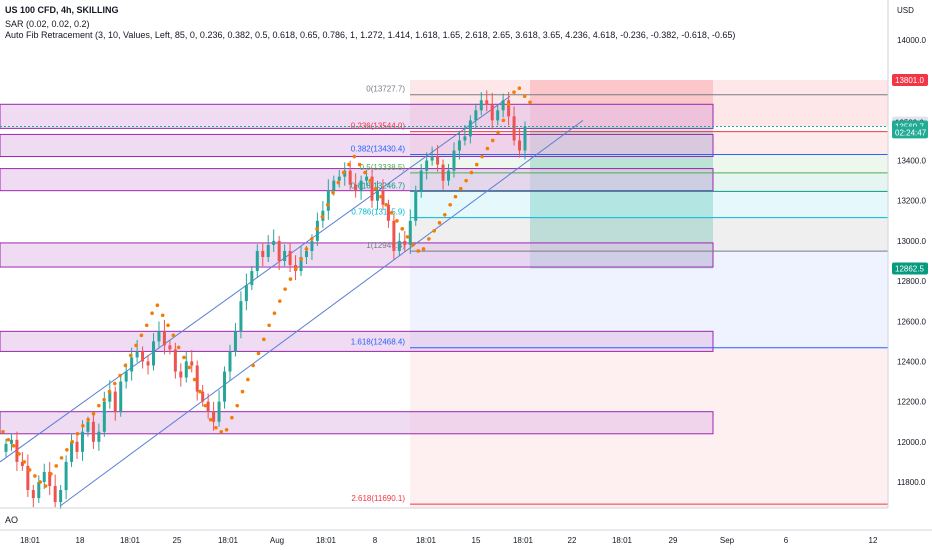 The image size is (932, 550). What do you see at coordinates (47, 24) in the screenshot?
I see `sar-legend: SAR (0.02, 0.02, 0.2)` at bounding box center [47, 24].